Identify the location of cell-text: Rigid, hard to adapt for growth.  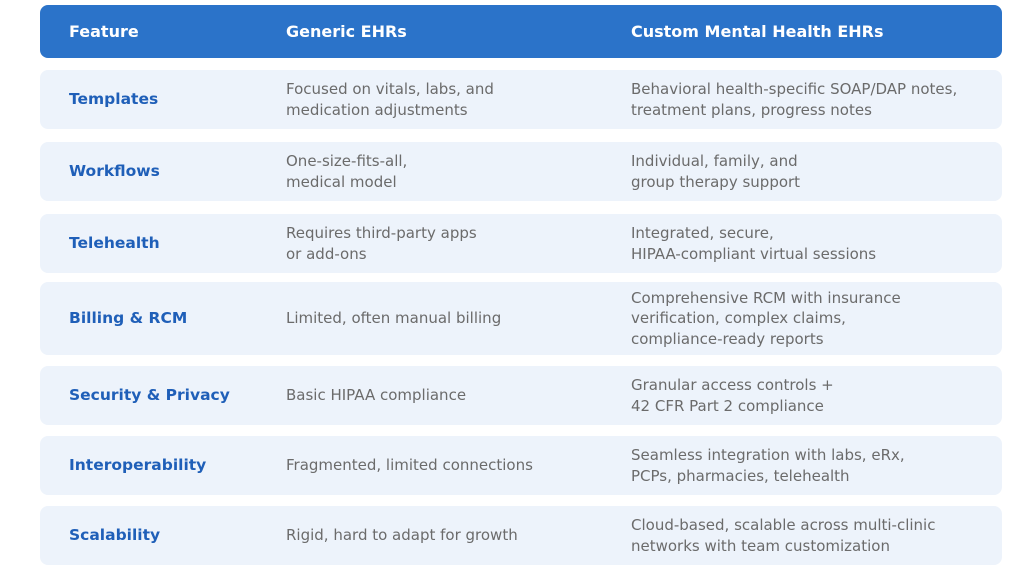
(402, 535).